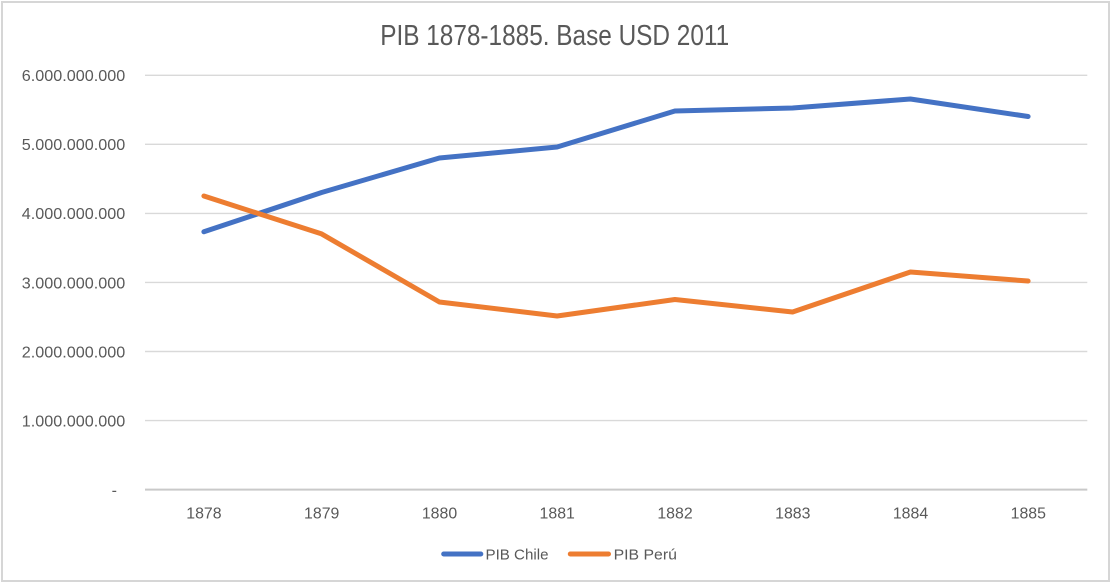 This screenshot has width=1113, height=584. I want to click on svg-text: 4.000.000.000, so click(74, 214).